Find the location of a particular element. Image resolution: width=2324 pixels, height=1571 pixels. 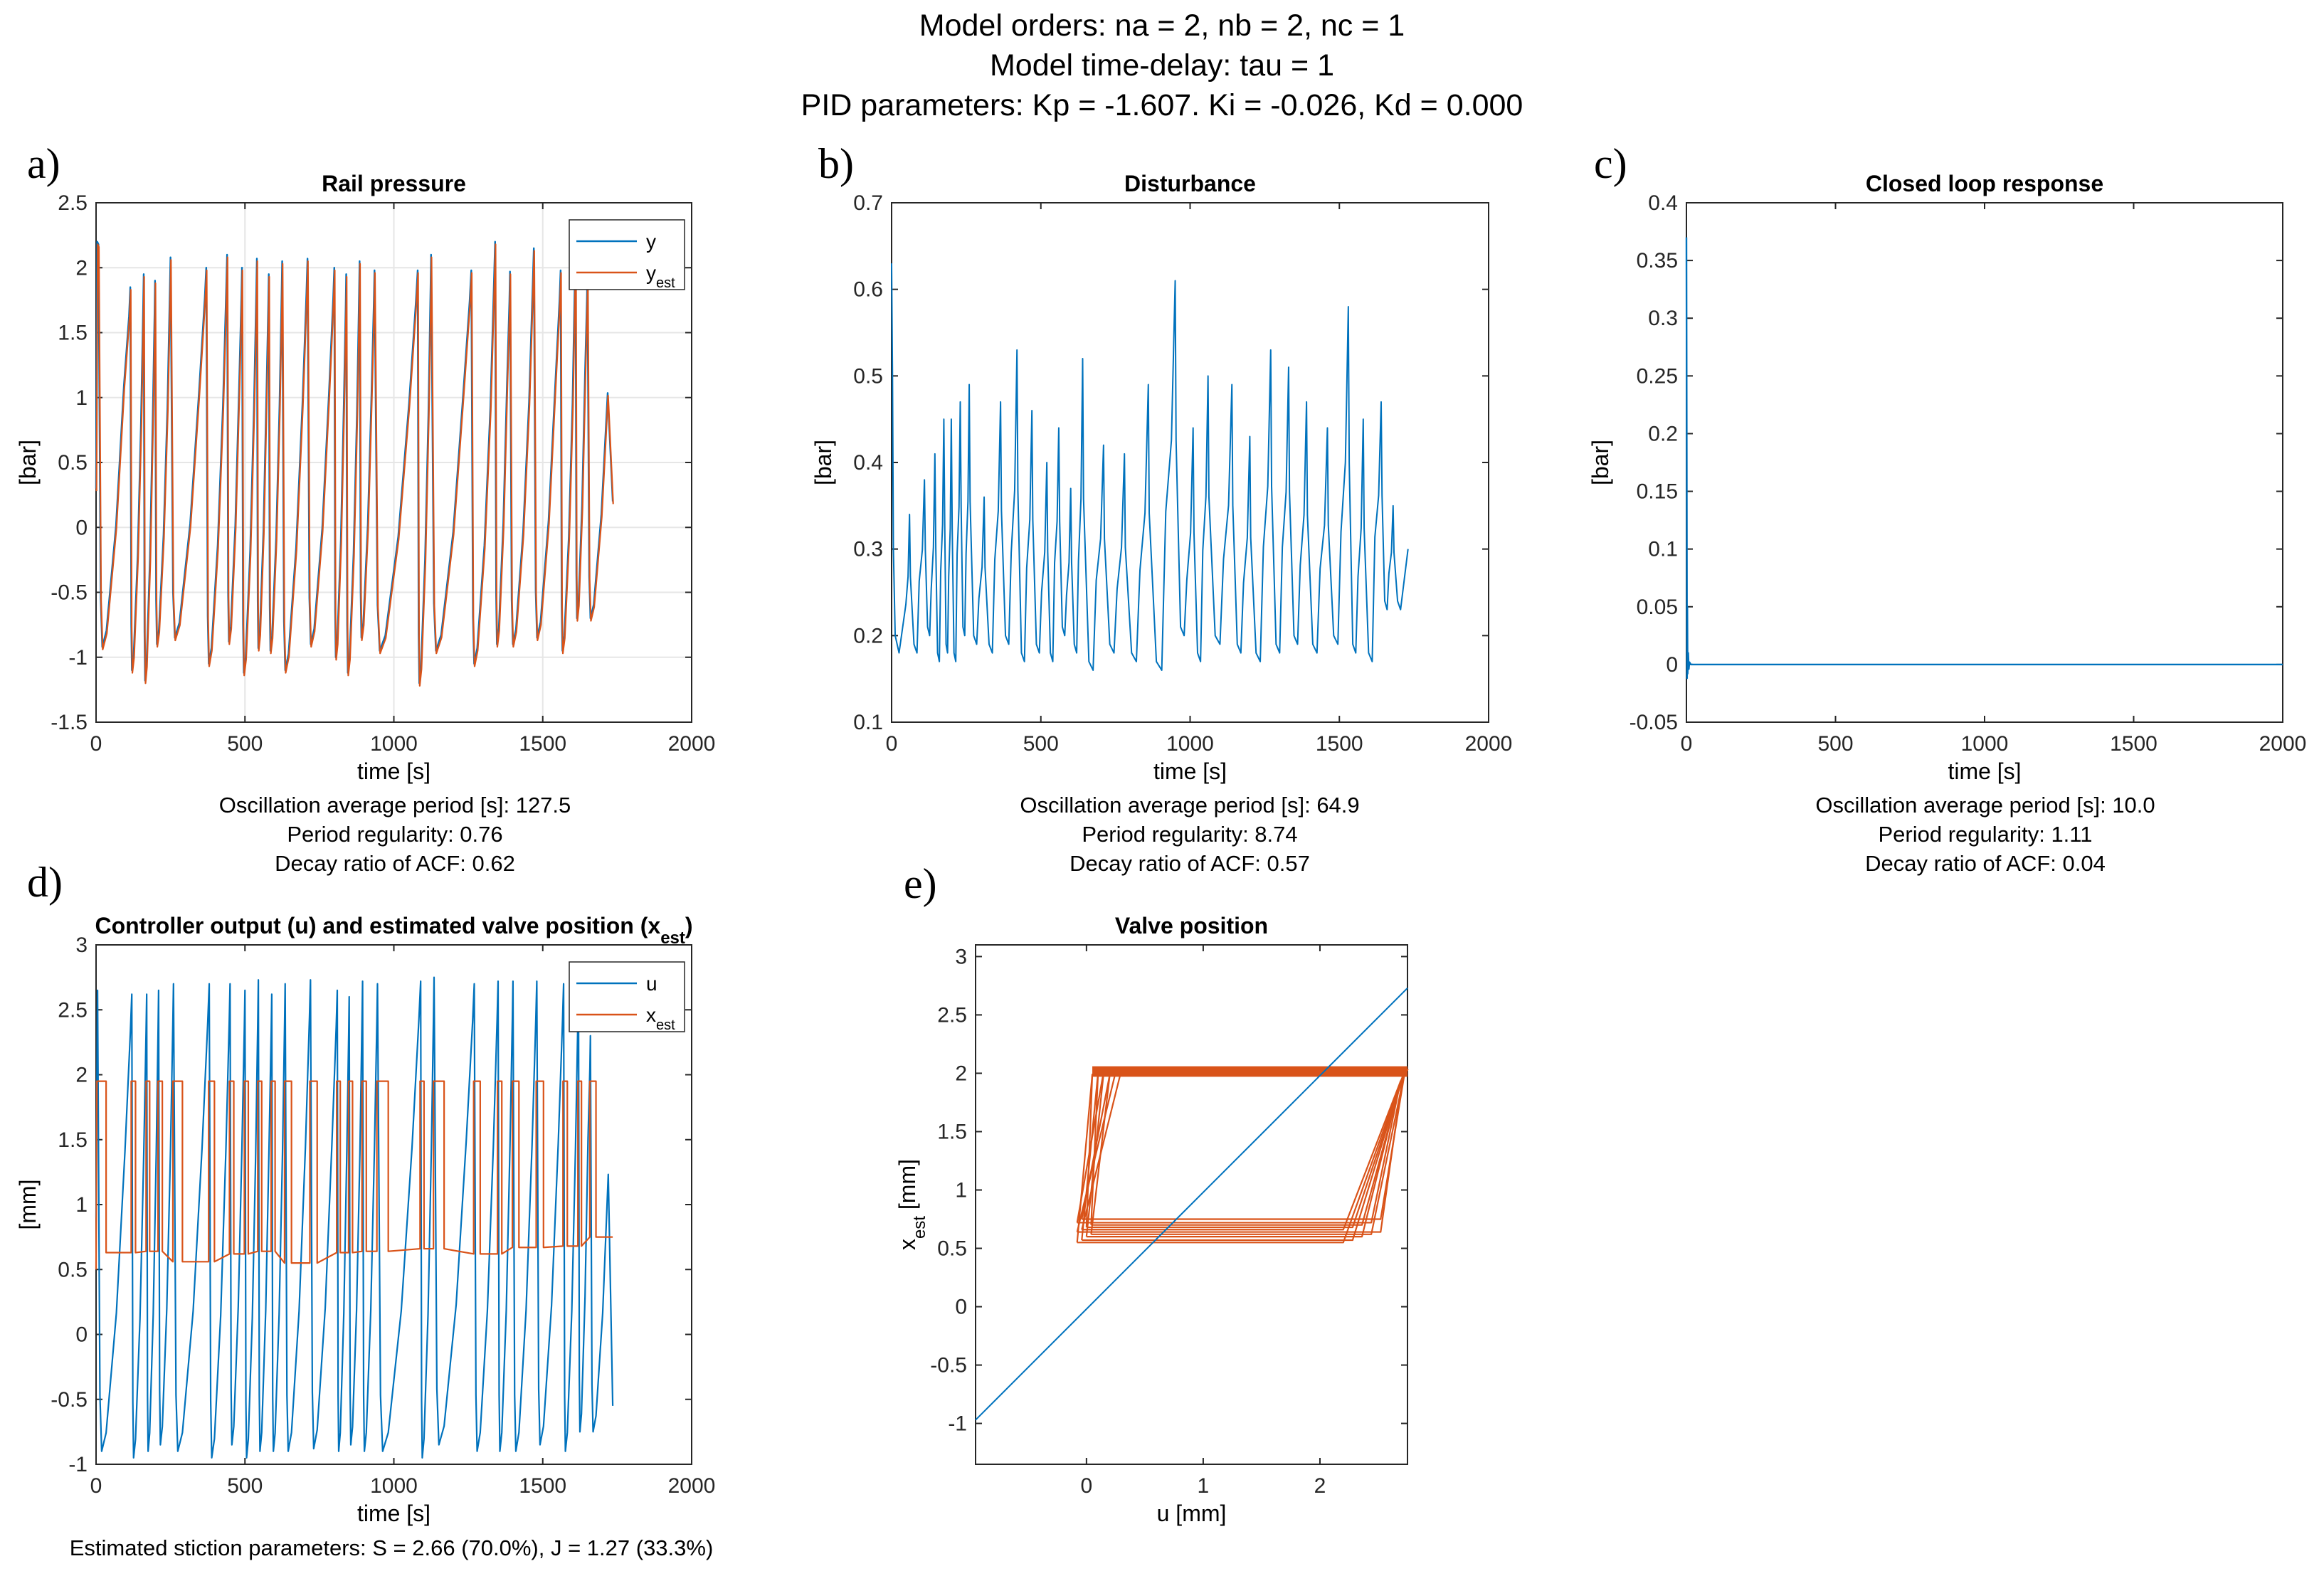

stats-c-regularity: Period regularity: 1.11 is located at coordinates (1986, 834).